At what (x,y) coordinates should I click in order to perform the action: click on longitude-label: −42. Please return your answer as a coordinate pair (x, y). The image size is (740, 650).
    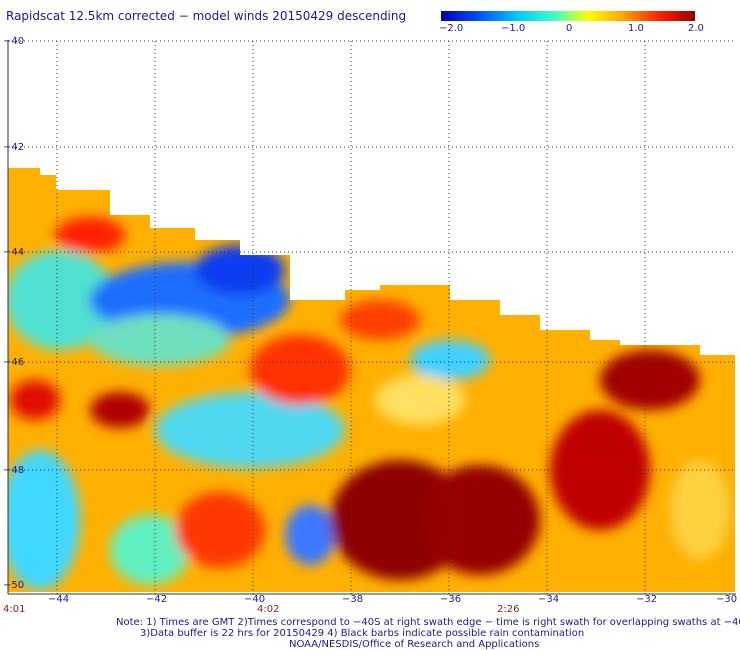
    Looking at the image, I should click on (157, 599).